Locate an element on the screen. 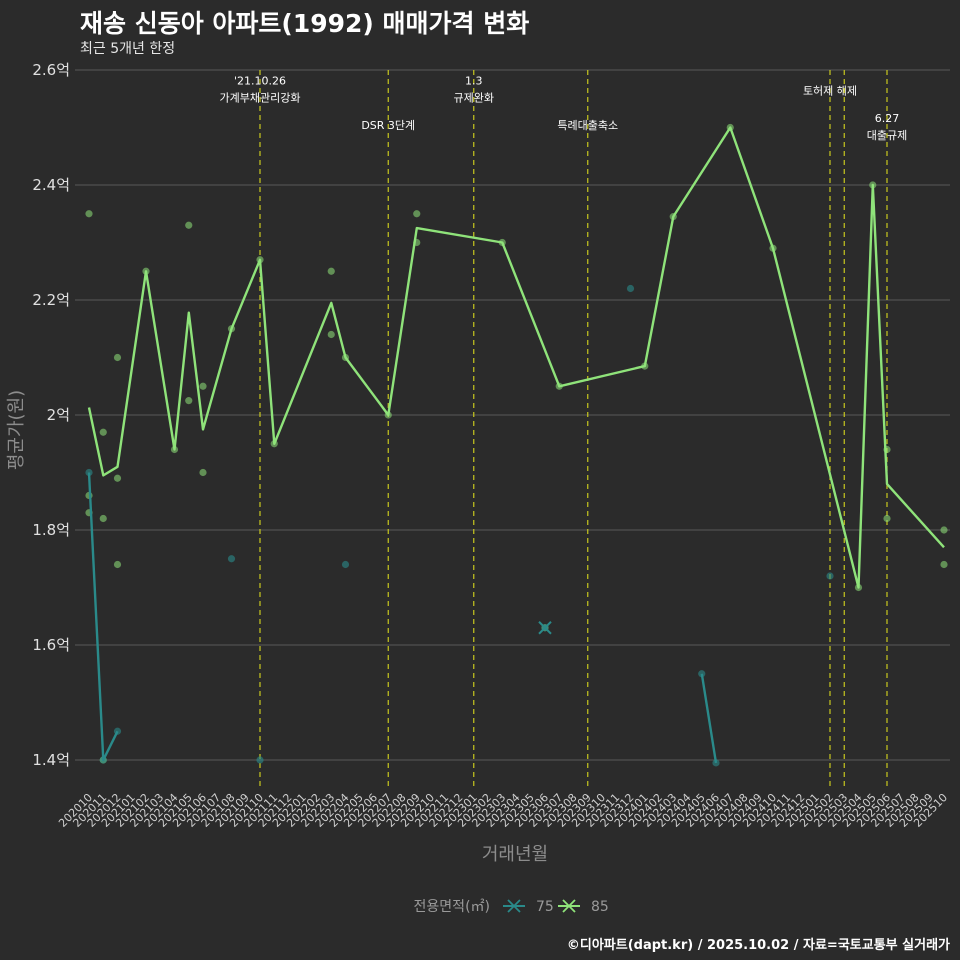 This screenshot has height=960, width=960. event-label: DSR 3단계 is located at coordinates (388, 125).